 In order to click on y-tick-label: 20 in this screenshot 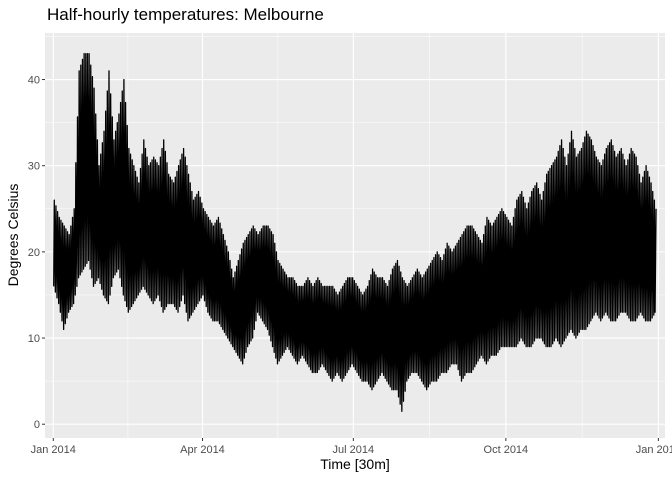, I will do `click(34, 253)`.